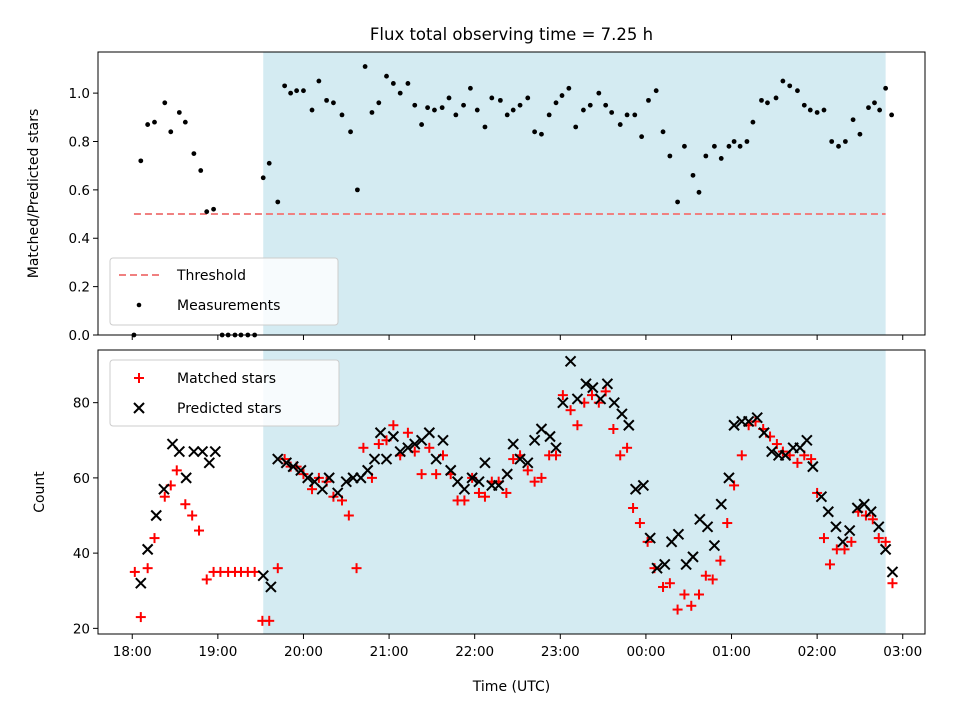  Describe the element at coordinates (81, 479) in the screenshot. I see `bottom-y-tick-label: 60` at that location.